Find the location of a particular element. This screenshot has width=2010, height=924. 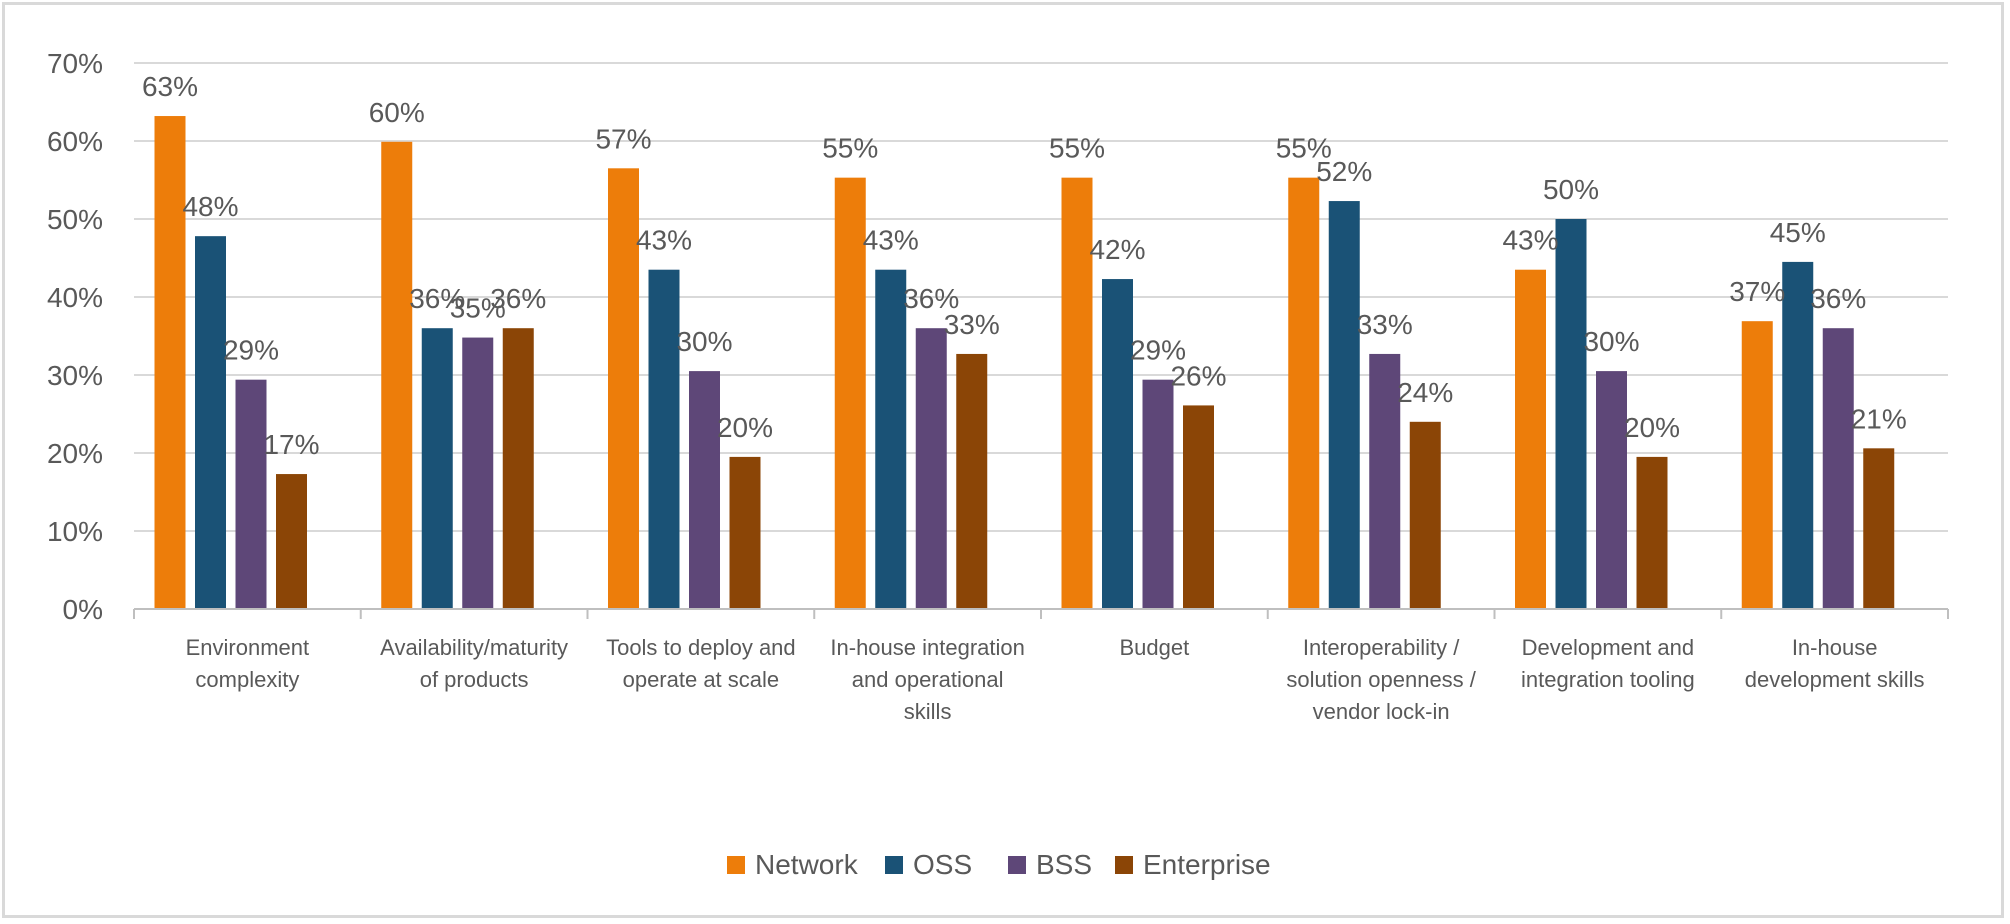

data-label: 24% is located at coordinates (1425, 392).